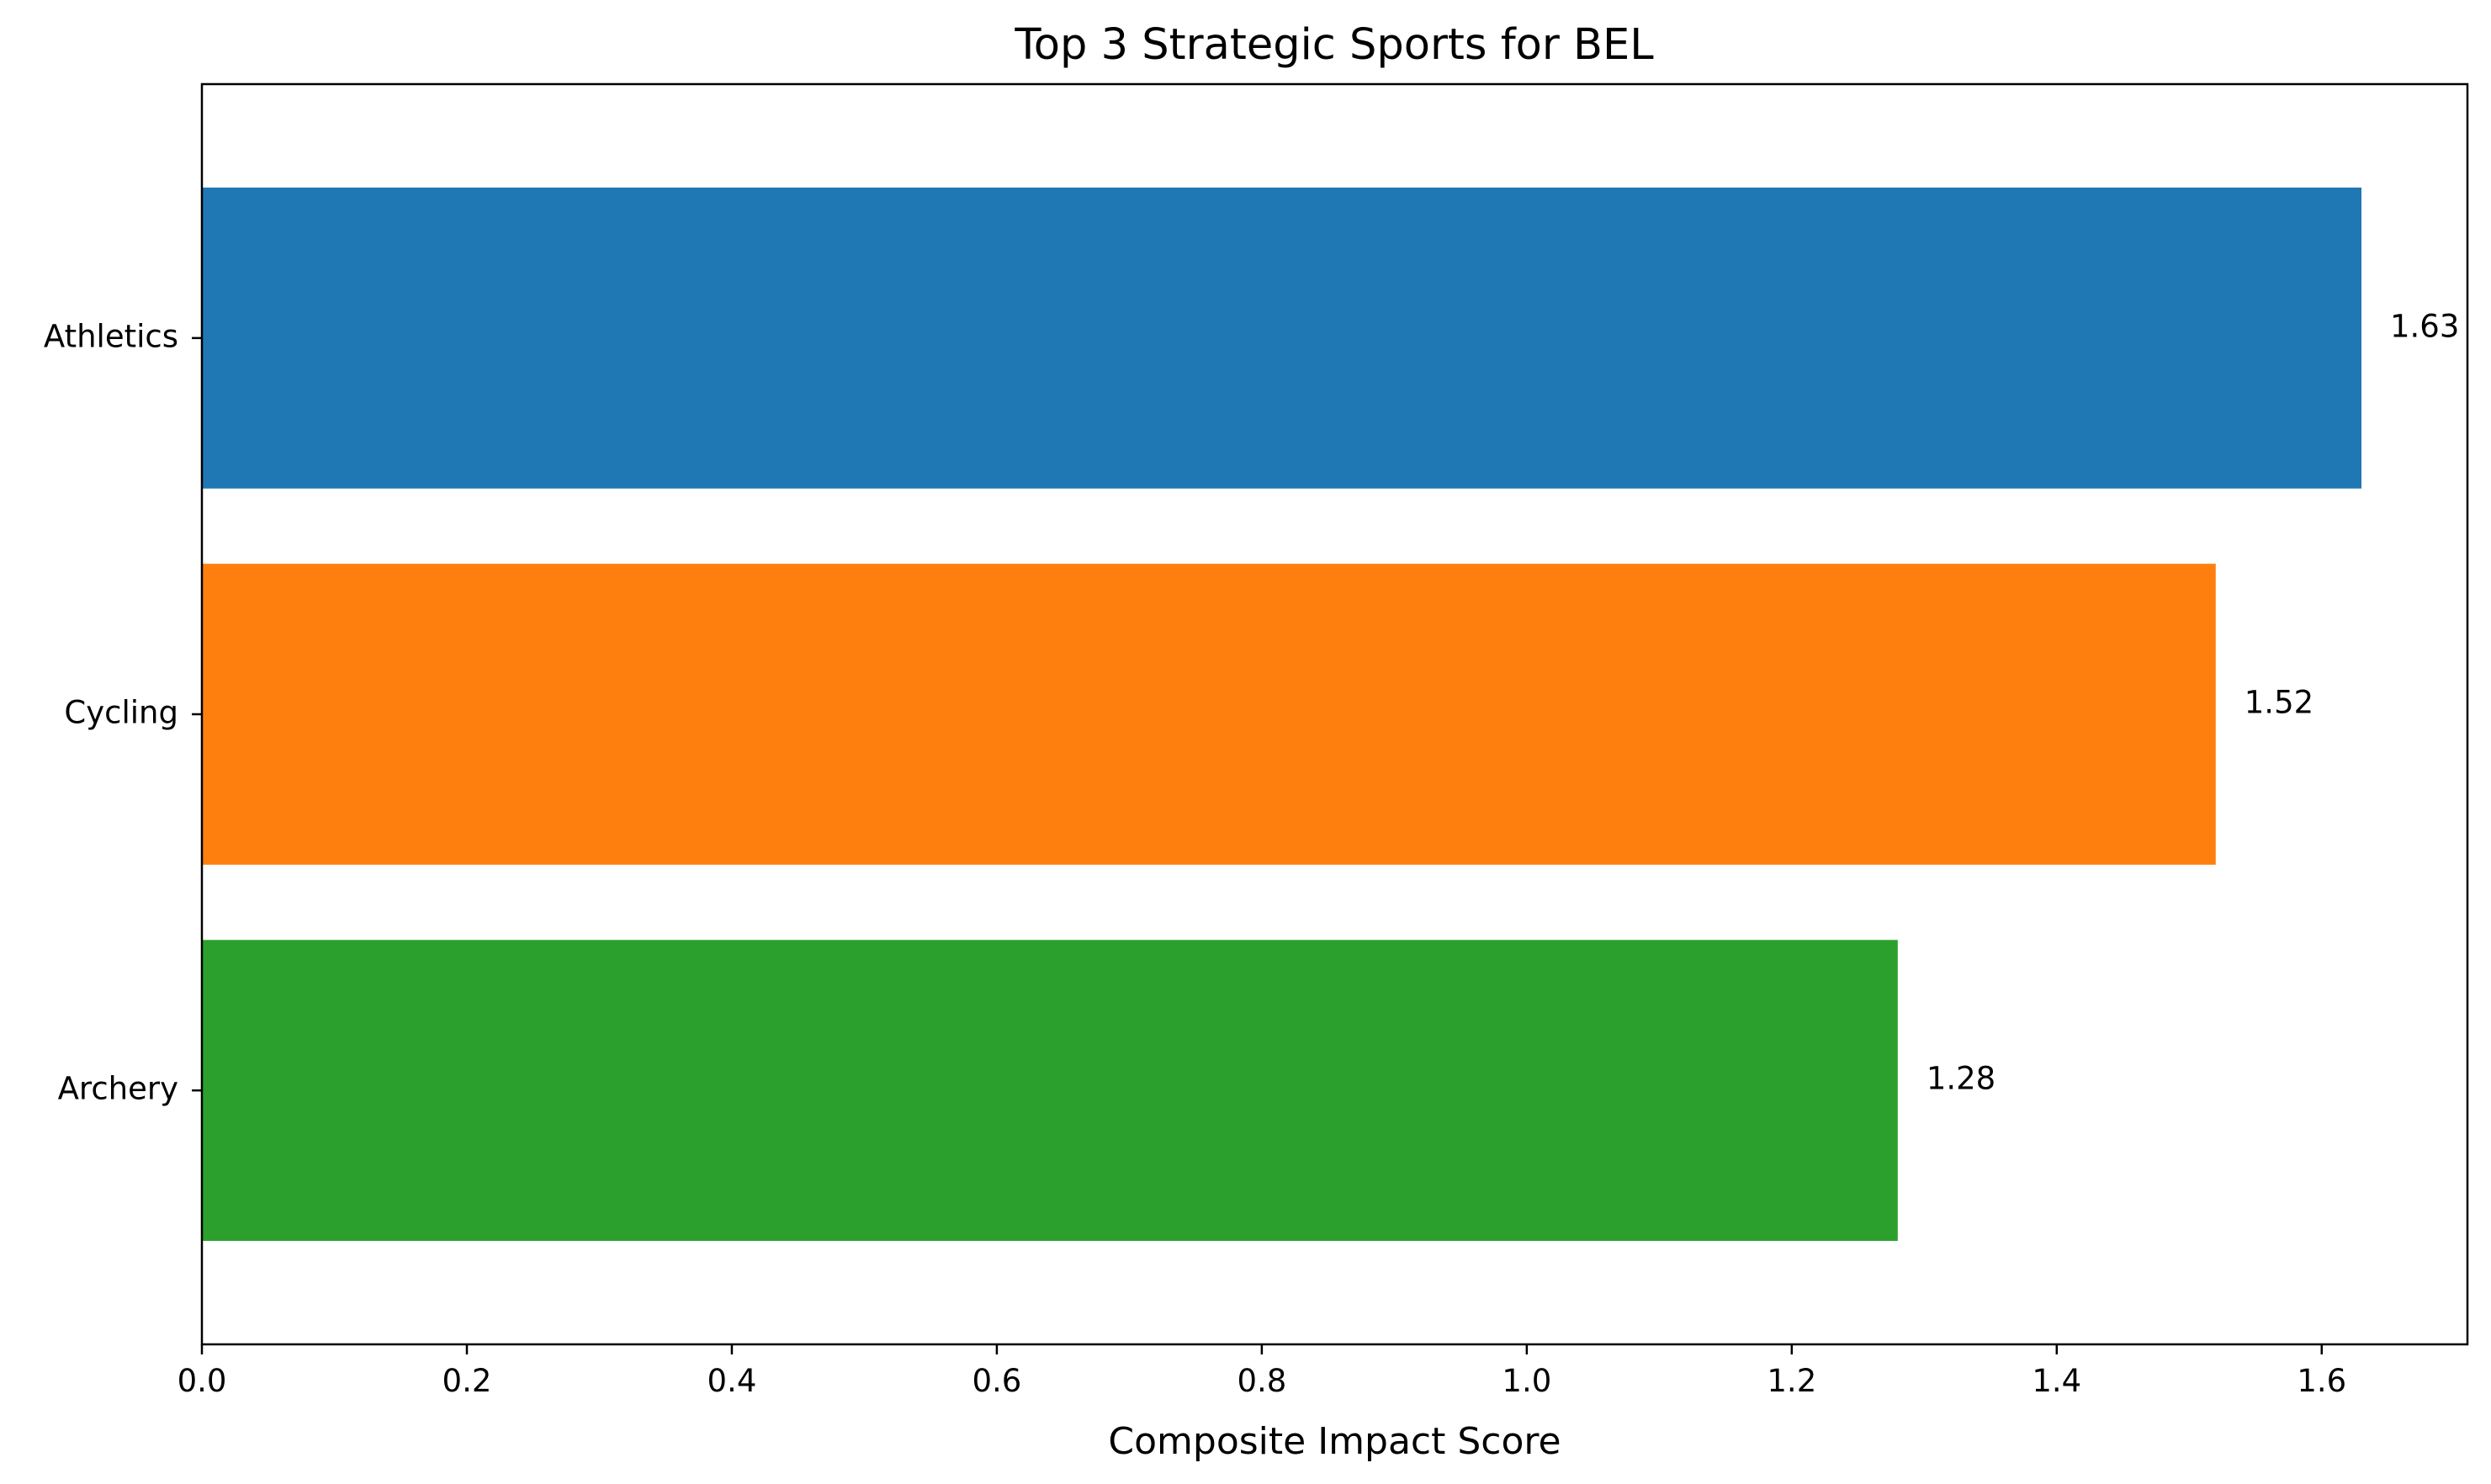 The width and height of the screenshot is (2491, 1484). I want to click on y-tick-label-cycling: Cycling, so click(121, 713).